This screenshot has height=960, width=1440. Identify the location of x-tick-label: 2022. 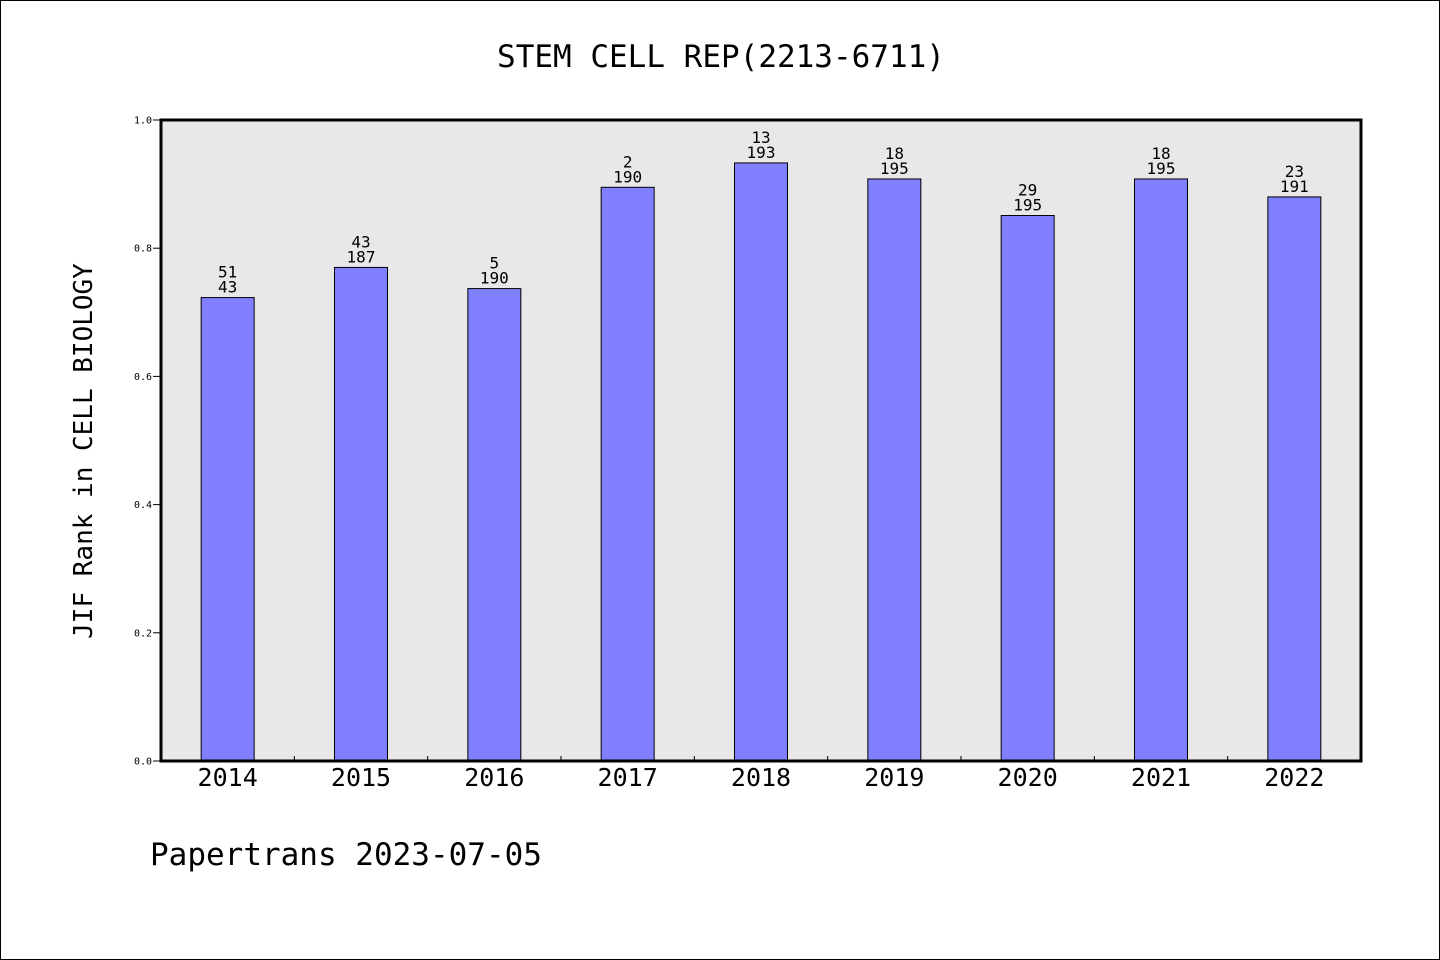
(1294, 777).